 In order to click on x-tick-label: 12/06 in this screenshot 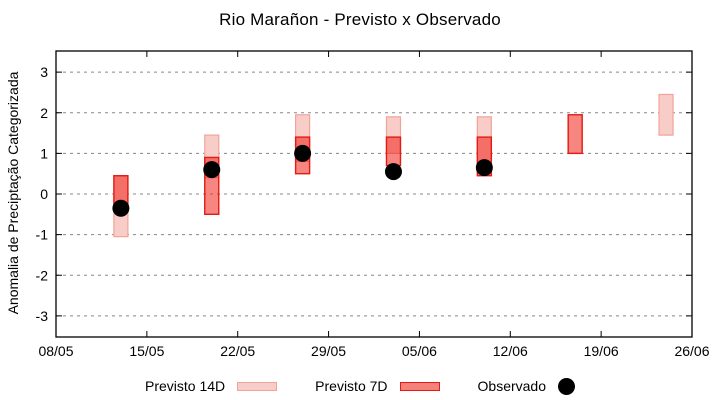, I will do `click(510, 351)`.